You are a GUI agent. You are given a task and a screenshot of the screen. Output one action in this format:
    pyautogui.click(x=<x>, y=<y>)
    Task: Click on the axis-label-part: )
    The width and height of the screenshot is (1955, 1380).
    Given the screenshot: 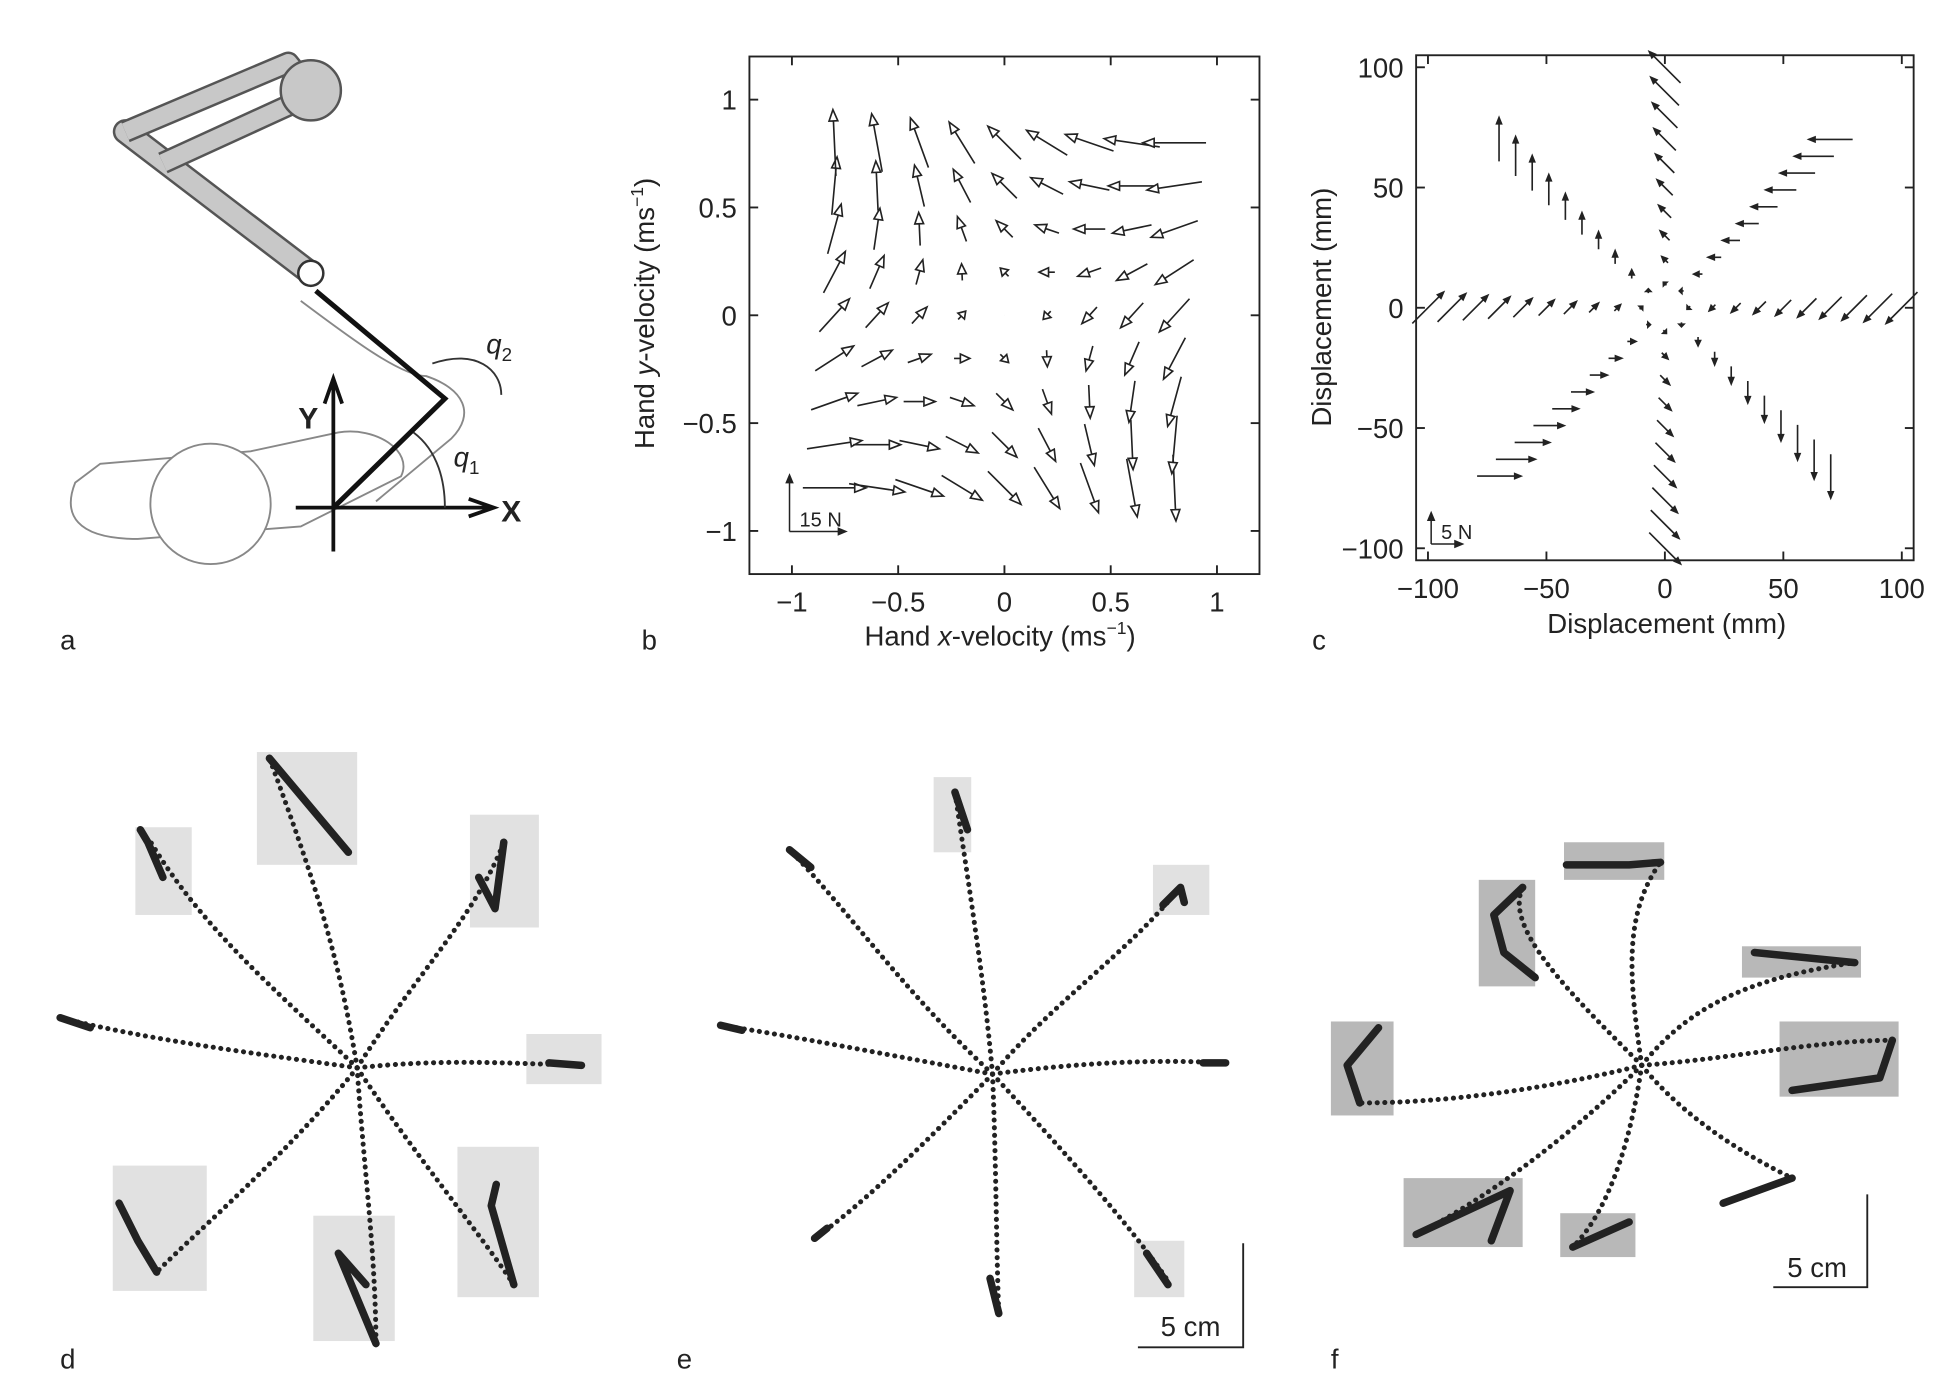 What is the action you would take?
    pyautogui.click(x=1130, y=636)
    